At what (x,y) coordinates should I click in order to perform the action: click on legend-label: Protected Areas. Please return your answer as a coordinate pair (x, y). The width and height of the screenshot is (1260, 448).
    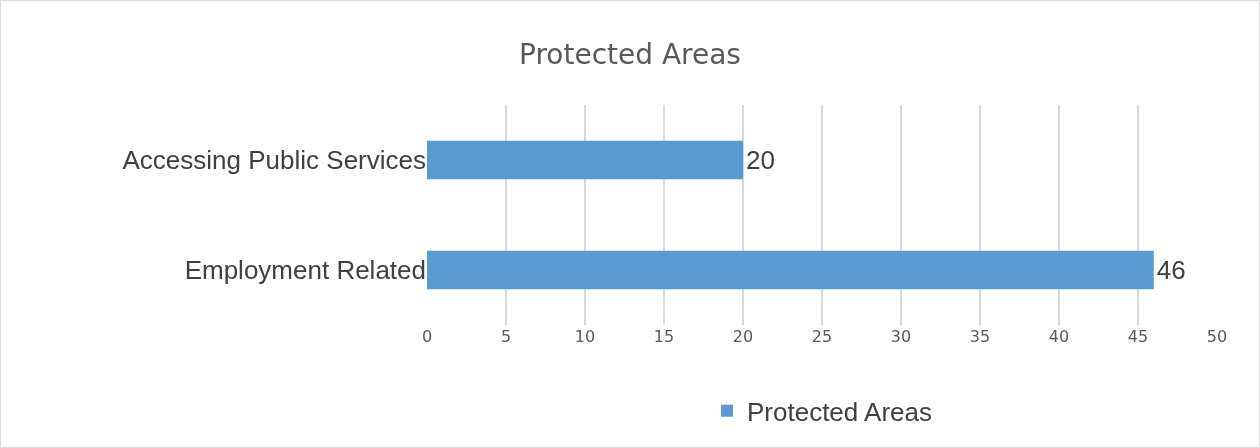
    Looking at the image, I should click on (839, 411).